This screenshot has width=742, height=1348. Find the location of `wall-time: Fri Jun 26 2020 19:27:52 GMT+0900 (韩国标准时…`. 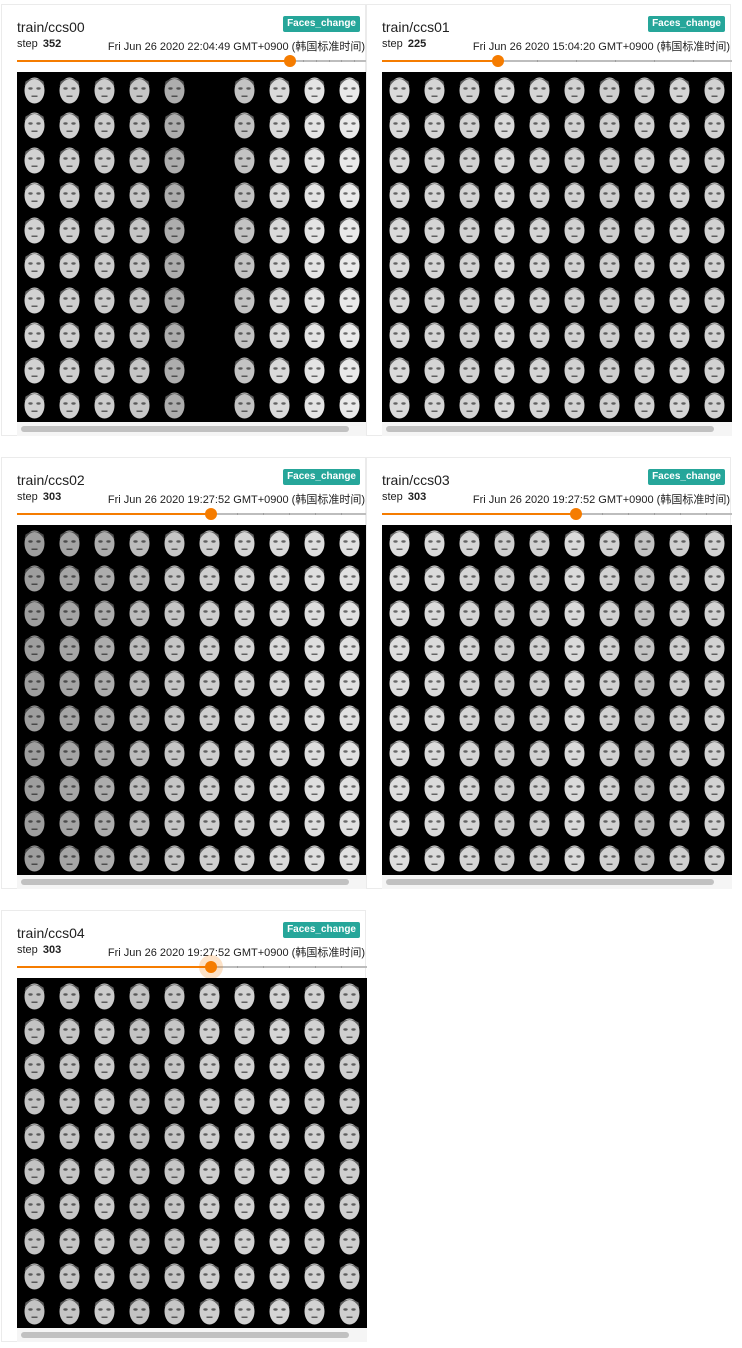

wall-time: Fri Jun 26 2020 19:27:52 GMT+0900 (韩国标准时… is located at coordinates (601, 500).